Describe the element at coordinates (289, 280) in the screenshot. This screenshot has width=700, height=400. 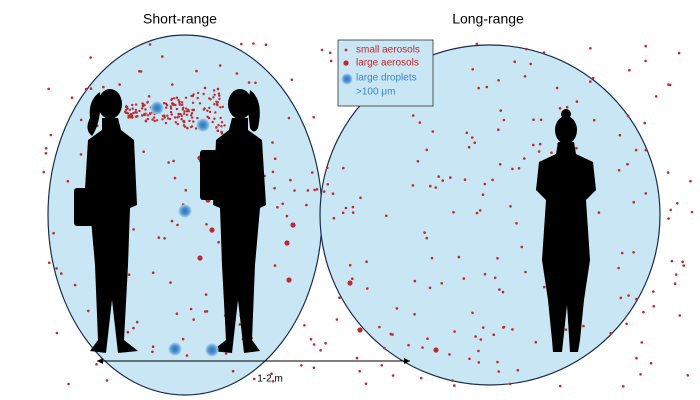
I see `large-aerosol` at that location.